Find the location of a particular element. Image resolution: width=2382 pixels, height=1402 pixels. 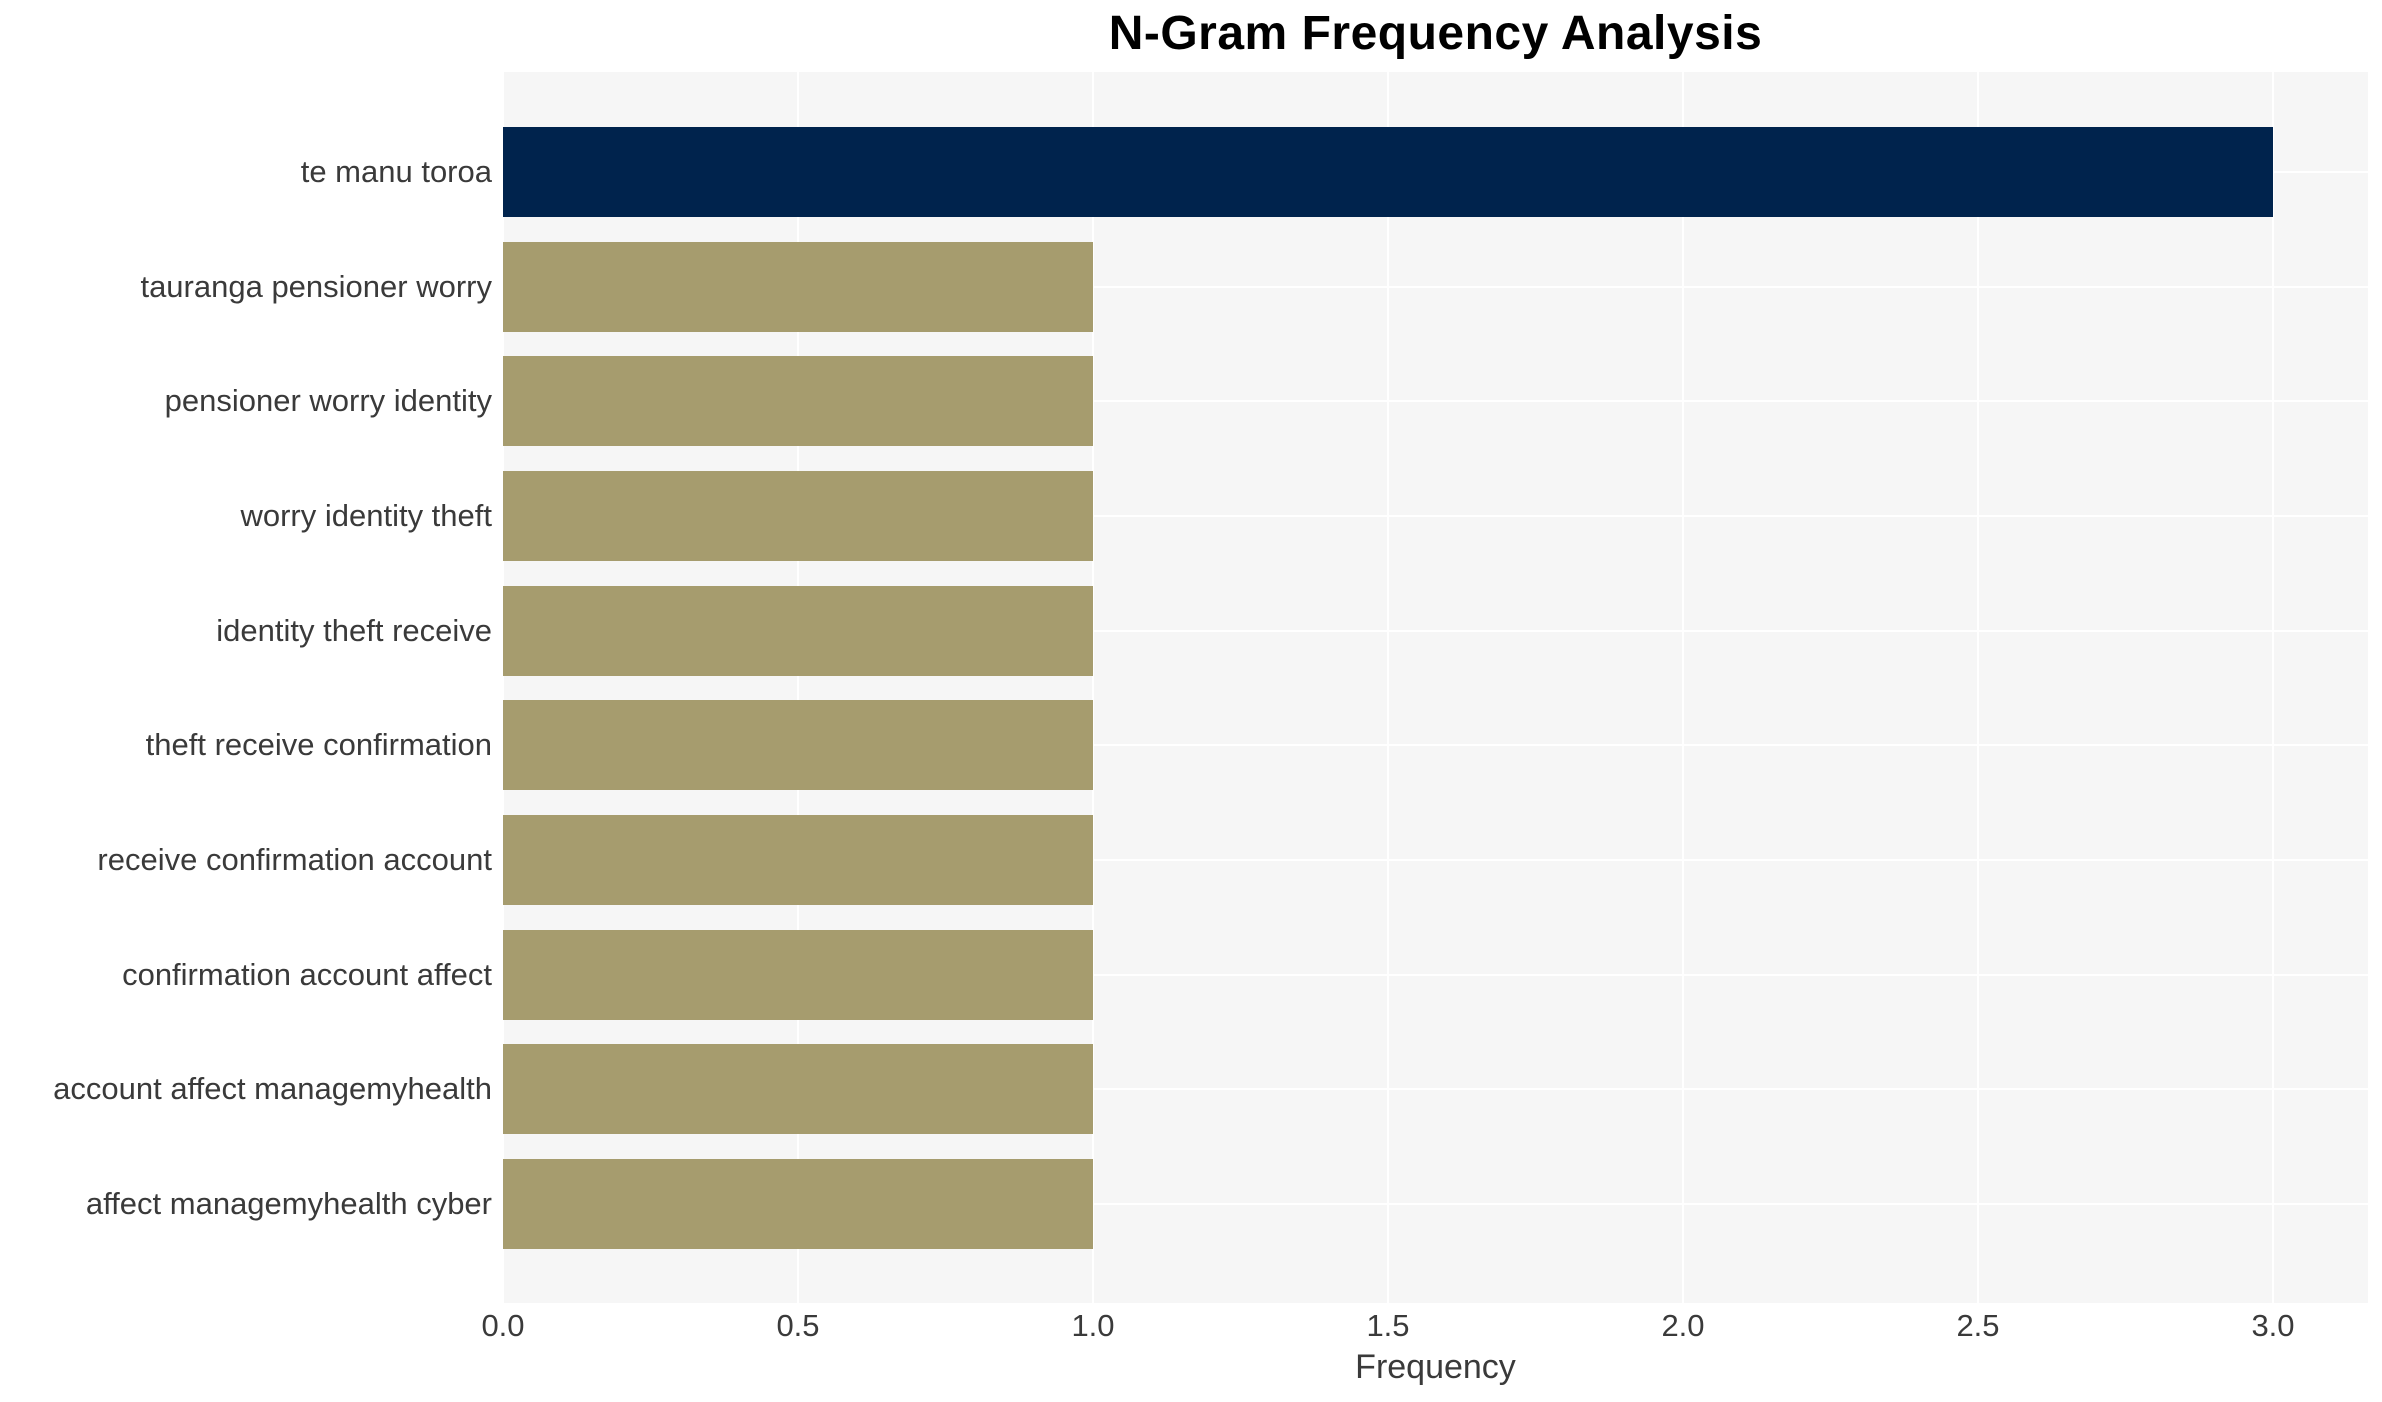

y-axis-label: identity theft receive is located at coordinates (354, 630).